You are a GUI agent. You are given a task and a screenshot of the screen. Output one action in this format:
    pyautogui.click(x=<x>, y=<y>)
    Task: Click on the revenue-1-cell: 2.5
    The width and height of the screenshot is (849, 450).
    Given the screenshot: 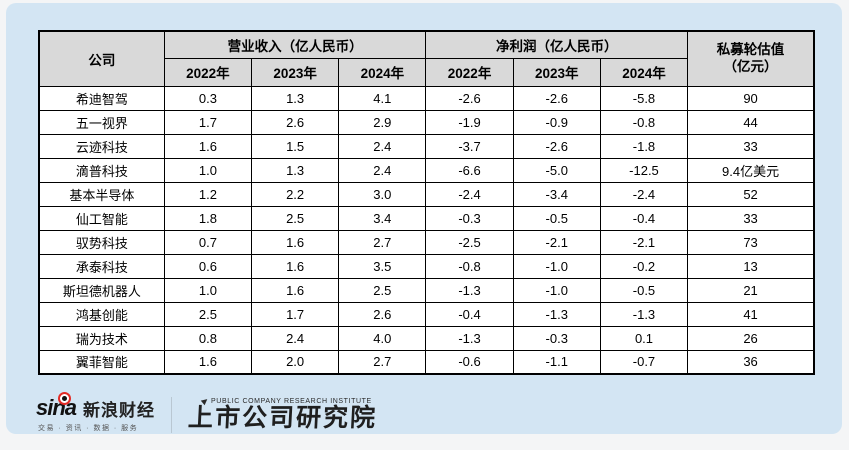 What is the action you would take?
    pyautogui.click(x=295, y=218)
    